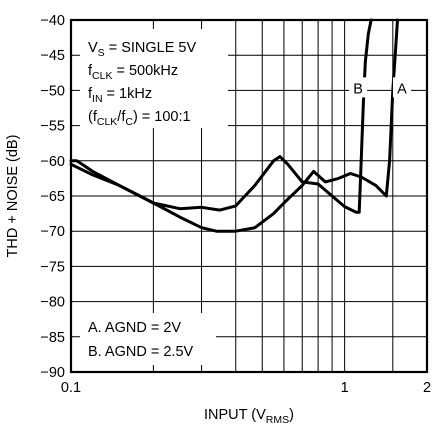 The width and height of the screenshot is (433, 425). I want to click on series-labels: AB, so click(380, 87).